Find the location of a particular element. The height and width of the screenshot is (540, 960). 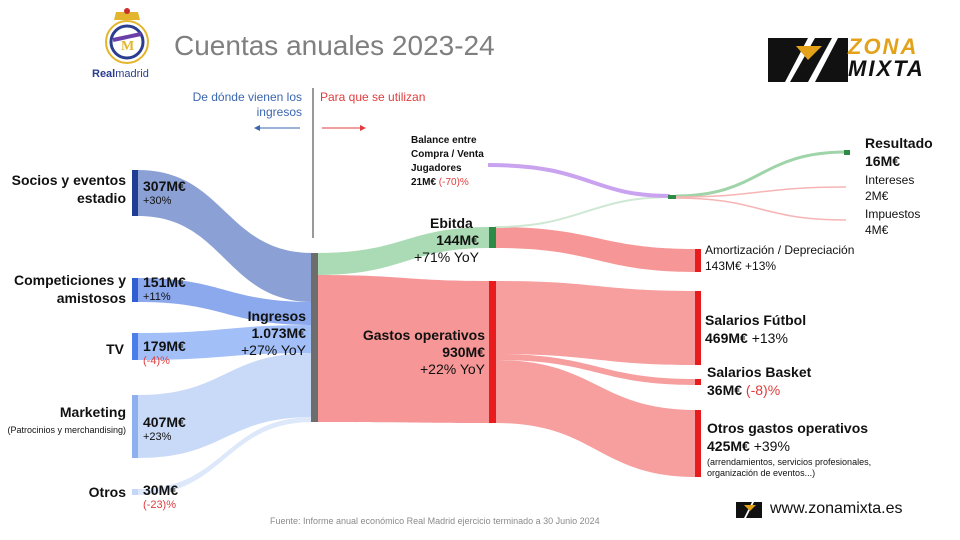

otros-value: 30M€ is located at coordinates (161, 490).